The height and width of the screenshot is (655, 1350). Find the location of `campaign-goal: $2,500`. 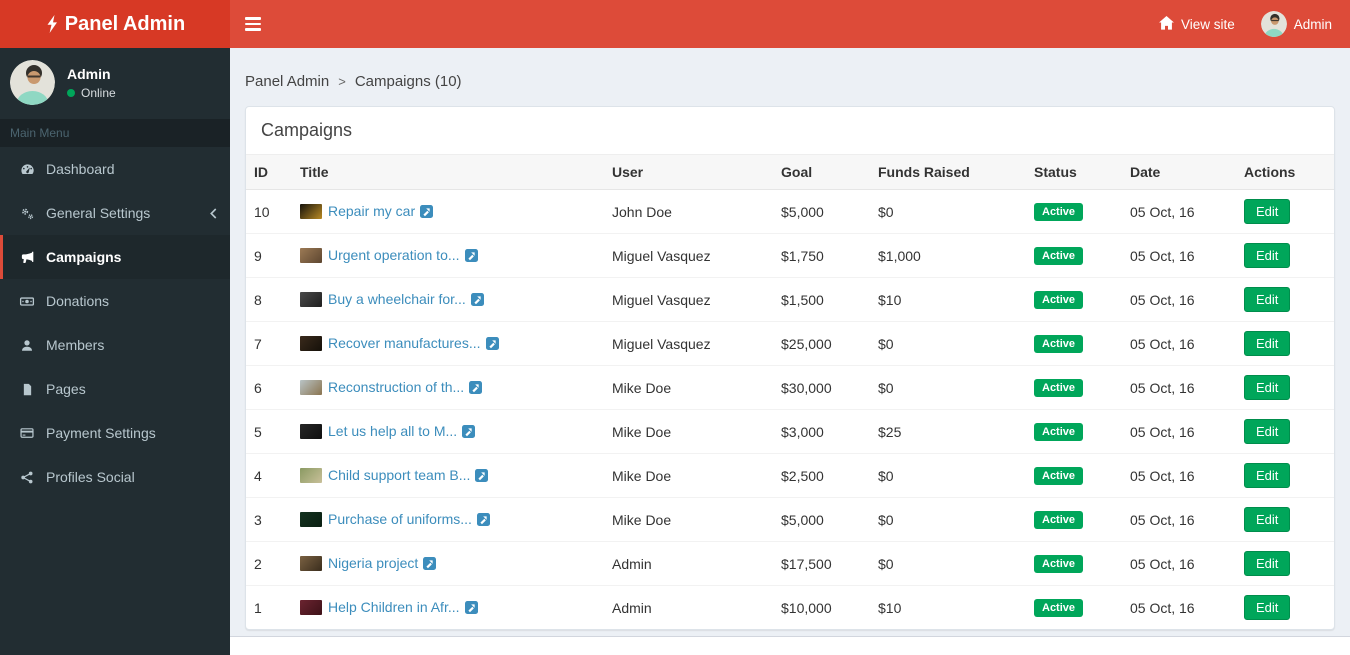

campaign-goal: $2,500 is located at coordinates (821, 475).